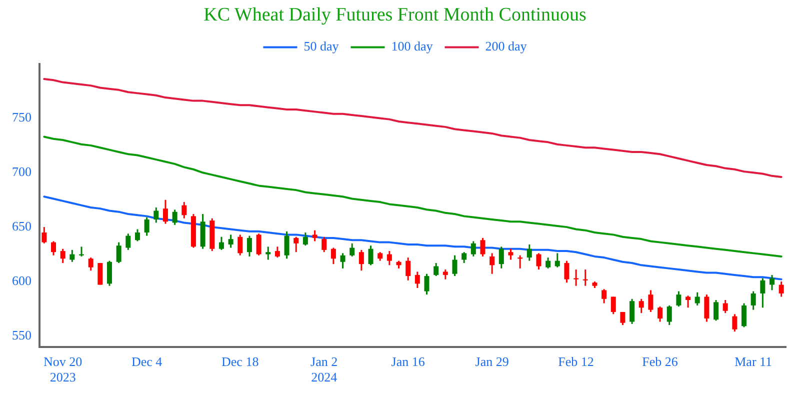  What do you see at coordinates (22, 334) in the screenshot?
I see `y-tick-label: 550` at bounding box center [22, 334].